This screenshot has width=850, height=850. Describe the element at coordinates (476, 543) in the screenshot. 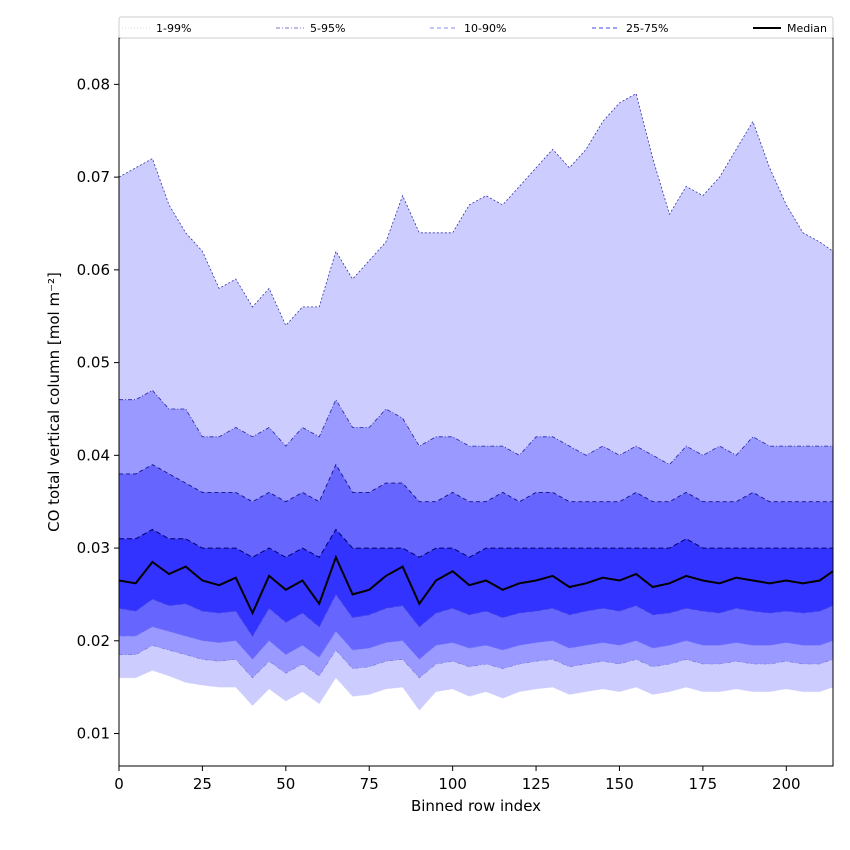

I see `series-line-75-pct` at that location.